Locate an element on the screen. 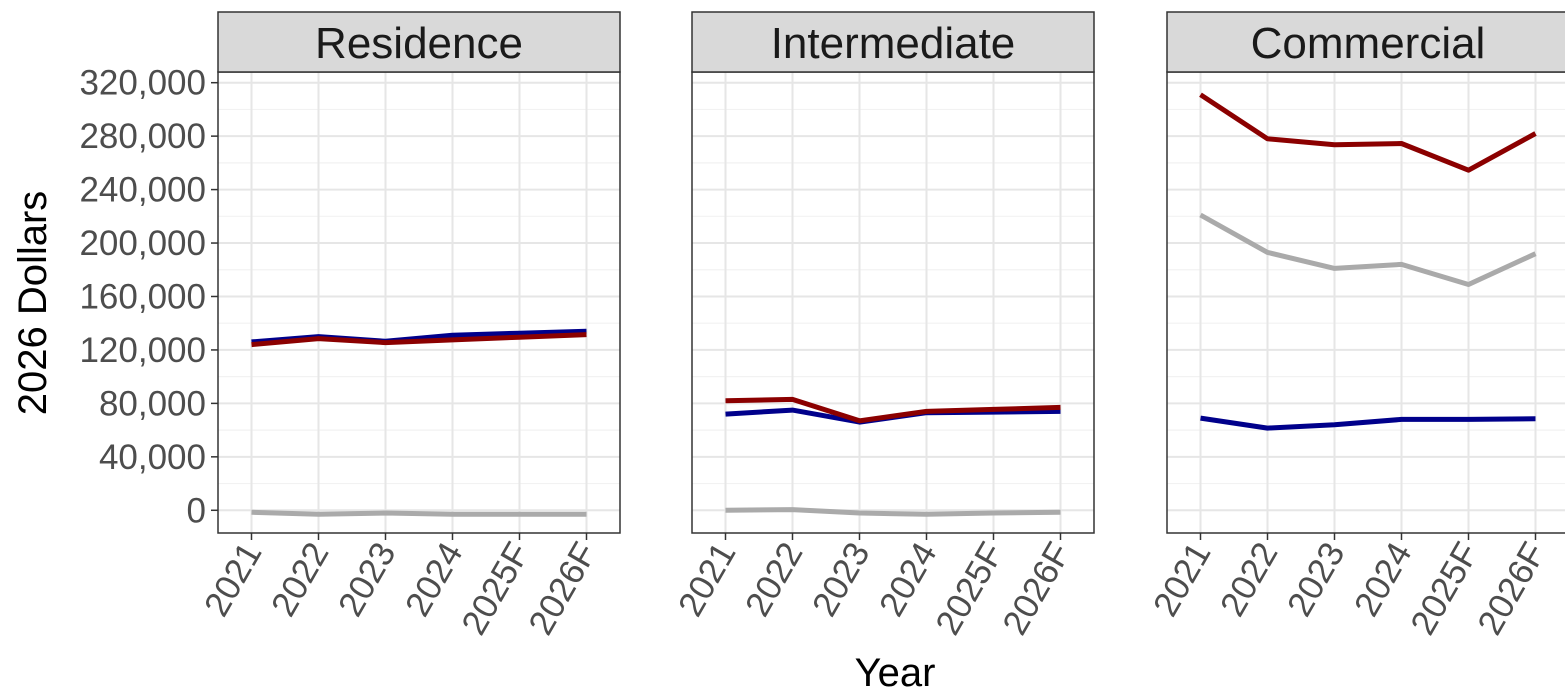 This screenshot has width=1565, height=691. x-axis-title: Year is located at coordinates (895, 671).